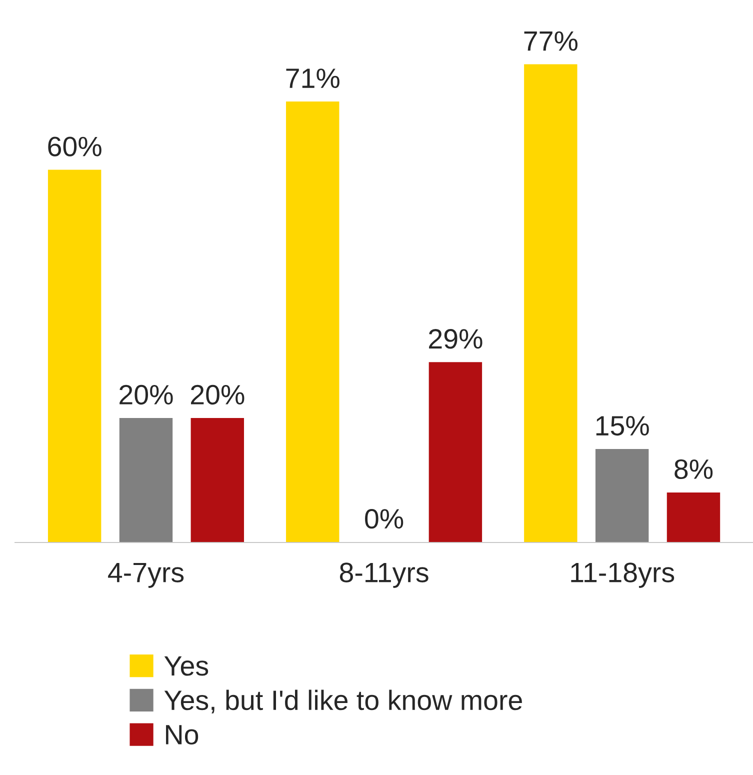 The width and height of the screenshot is (753, 775). What do you see at coordinates (622, 426) in the screenshot?
I see `data-label: 15%` at bounding box center [622, 426].